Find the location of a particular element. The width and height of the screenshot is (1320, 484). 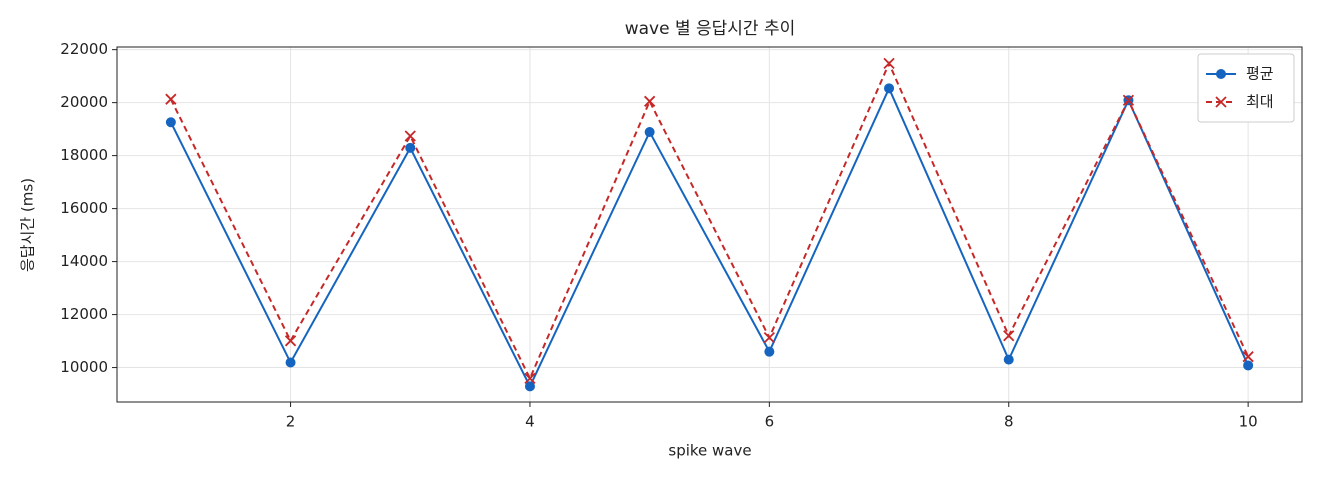

x-tick-label: 8 is located at coordinates (1009, 422).